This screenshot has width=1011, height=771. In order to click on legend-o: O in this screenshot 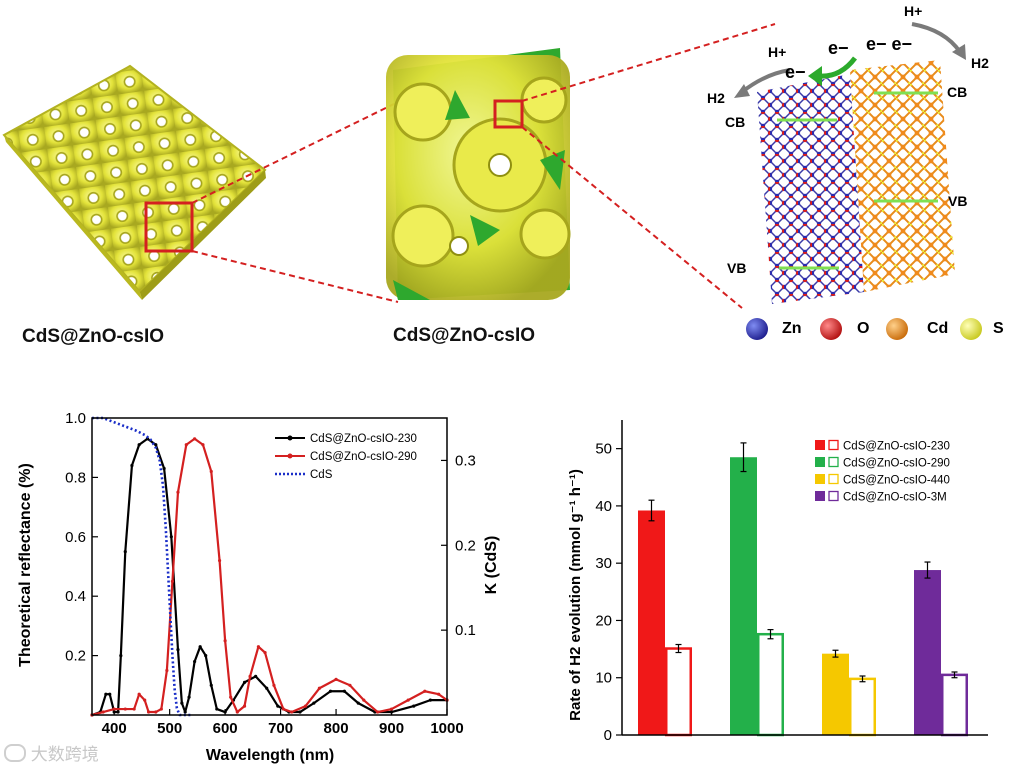, I will do `click(863, 328)`.